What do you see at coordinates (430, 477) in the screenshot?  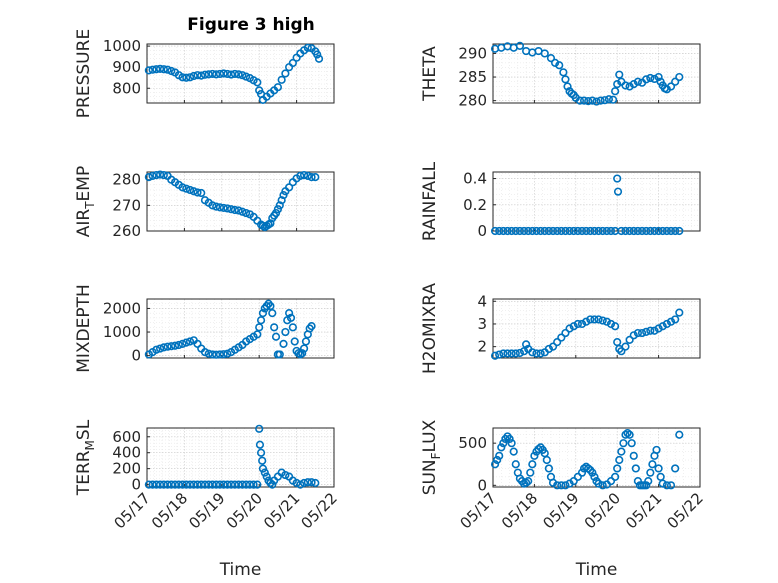 I see `y-axis-label-main: SUN` at bounding box center [430, 477].